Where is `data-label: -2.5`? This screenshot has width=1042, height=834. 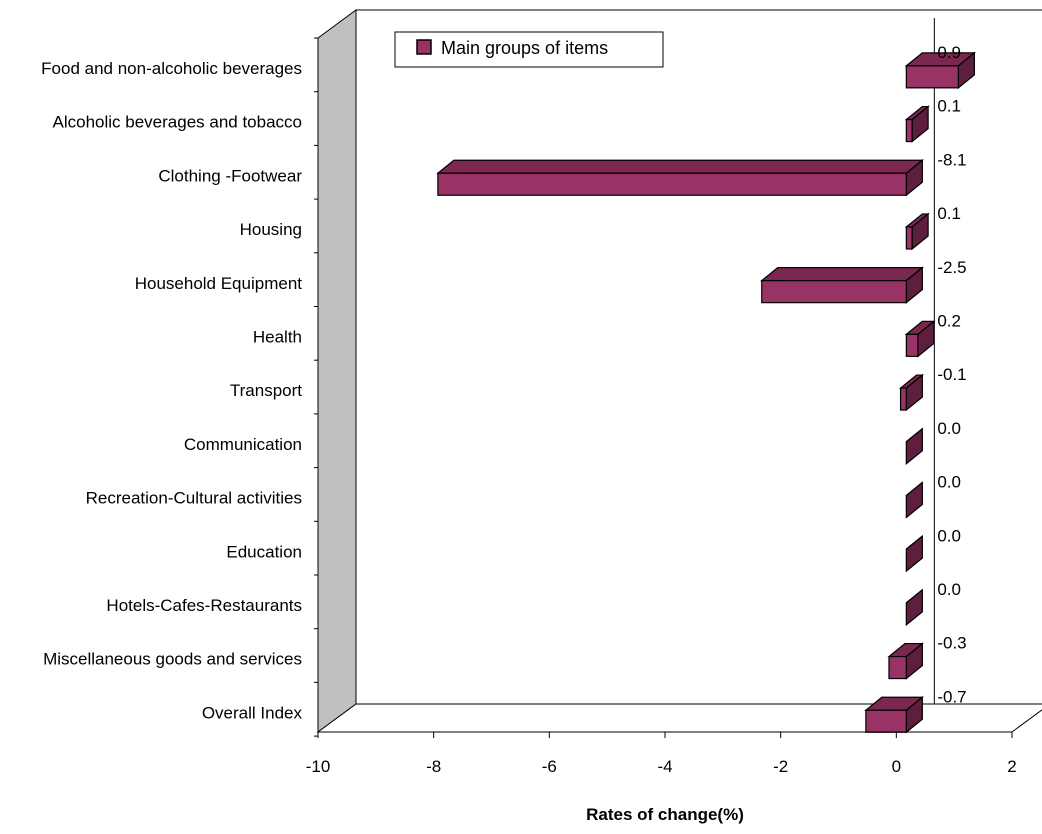
data-label: -2.5 is located at coordinates (951, 267).